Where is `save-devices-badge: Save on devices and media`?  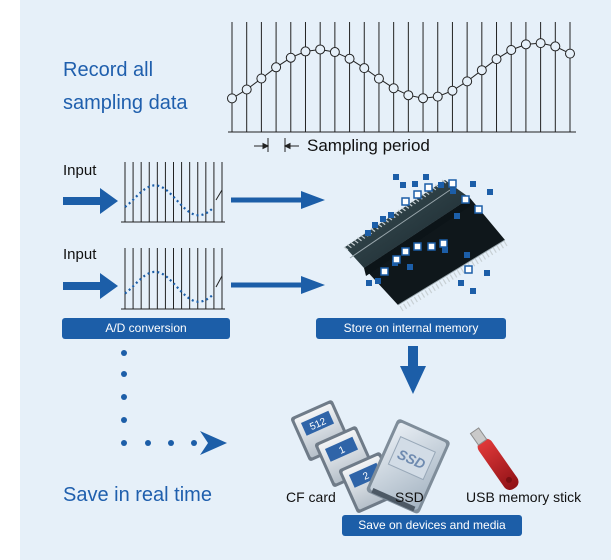 save-devices-badge: Save on devices and media is located at coordinates (432, 525).